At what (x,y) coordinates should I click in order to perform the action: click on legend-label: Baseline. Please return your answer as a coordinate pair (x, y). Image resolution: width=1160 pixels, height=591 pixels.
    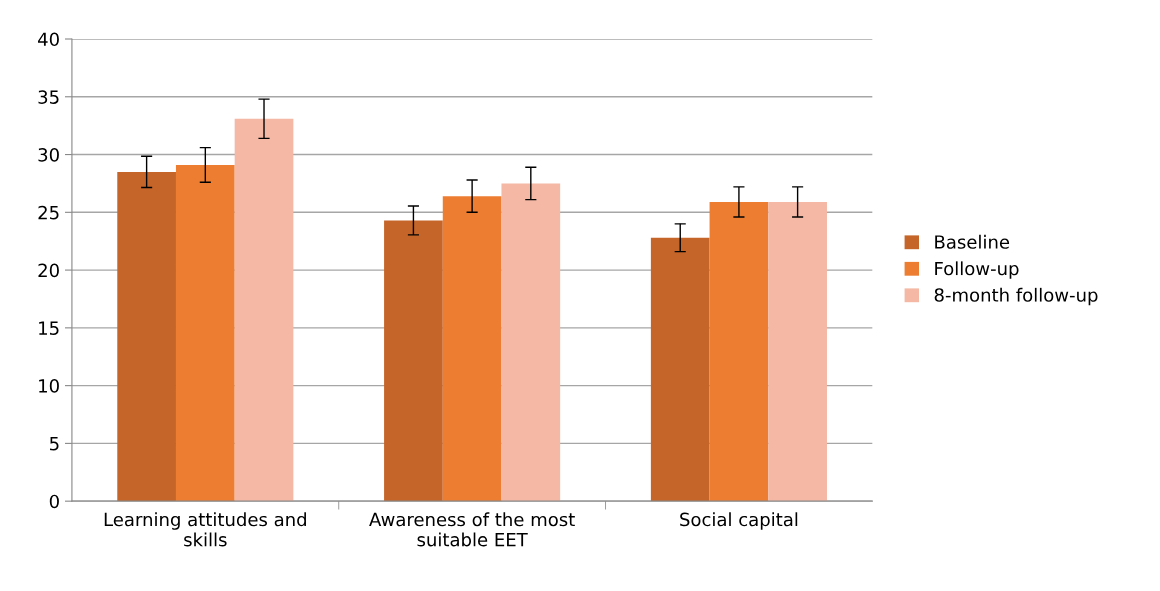
    Looking at the image, I should click on (972, 241).